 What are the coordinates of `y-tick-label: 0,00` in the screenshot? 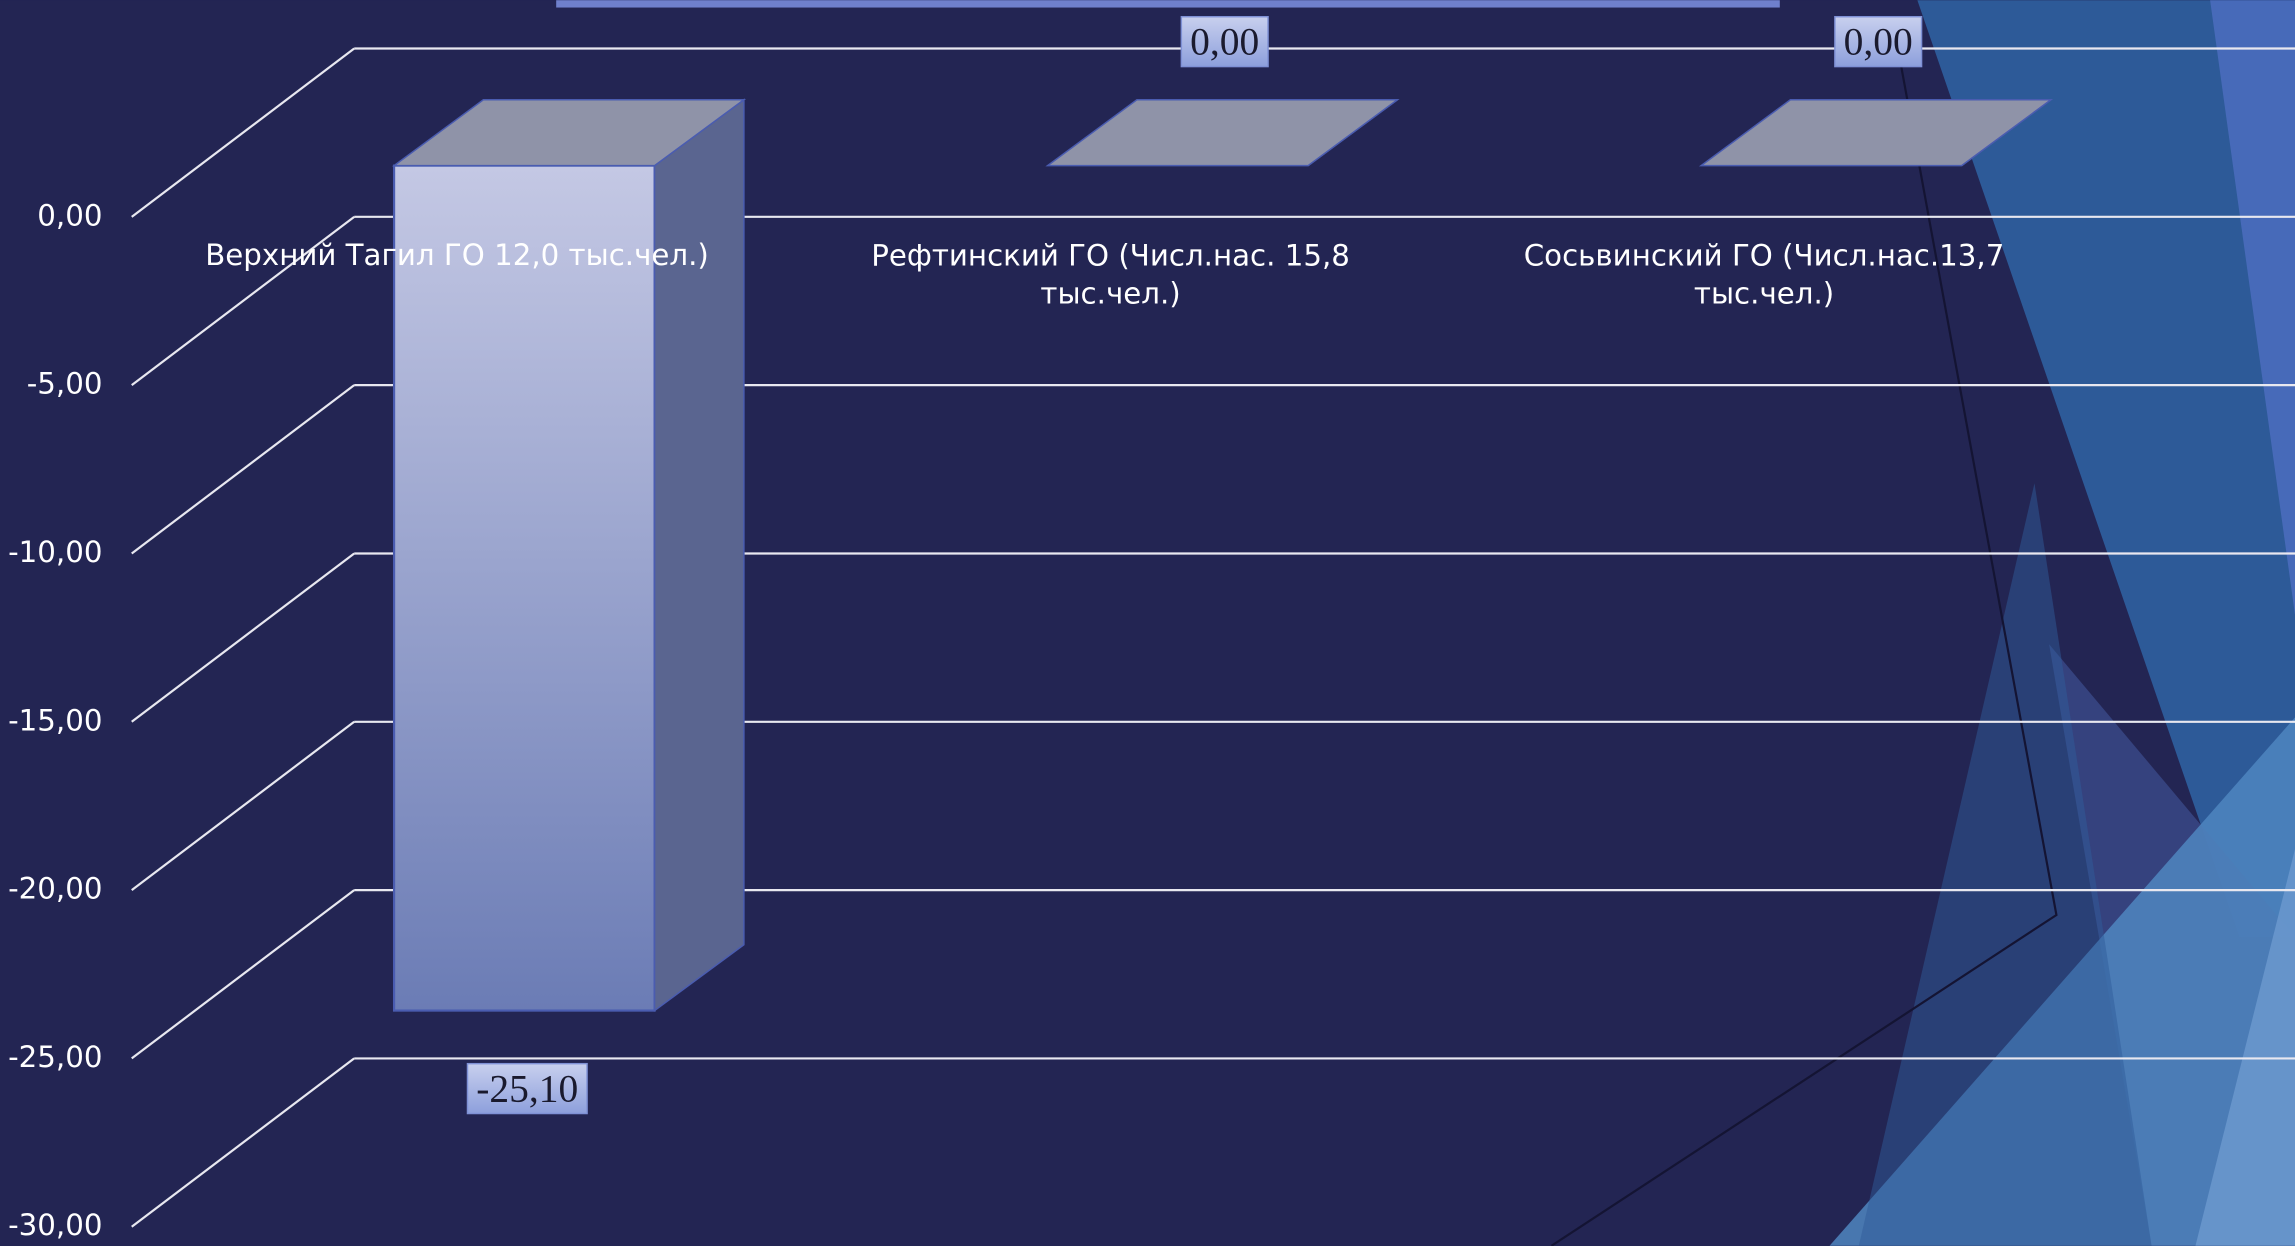 It's located at (69, 215).